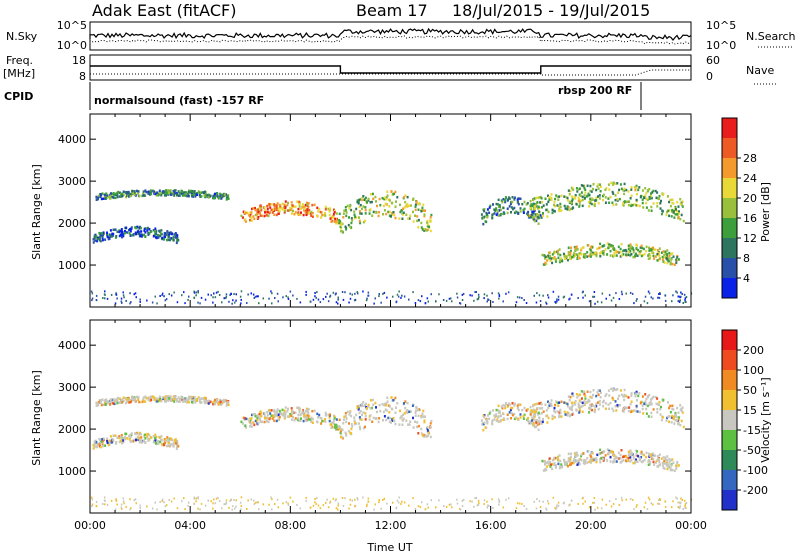 This screenshot has height=554, width=800. What do you see at coordinates (729, 380) in the screenshot?
I see `velocity-color-block` at bounding box center [729, 380].